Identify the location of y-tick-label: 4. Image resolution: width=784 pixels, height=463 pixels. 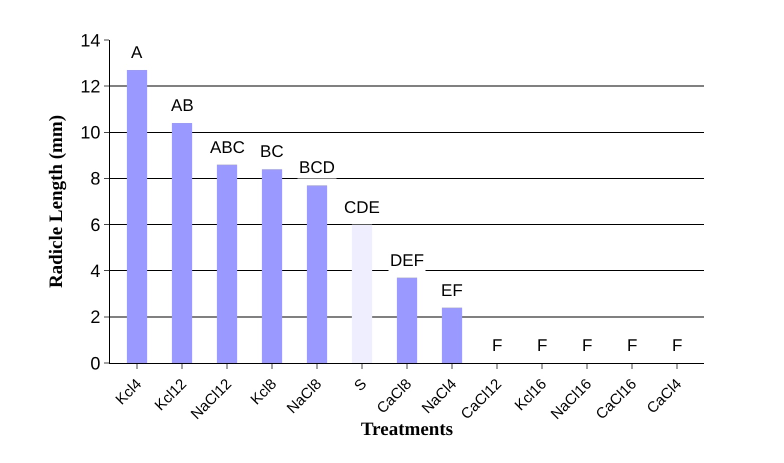
(95, 271).